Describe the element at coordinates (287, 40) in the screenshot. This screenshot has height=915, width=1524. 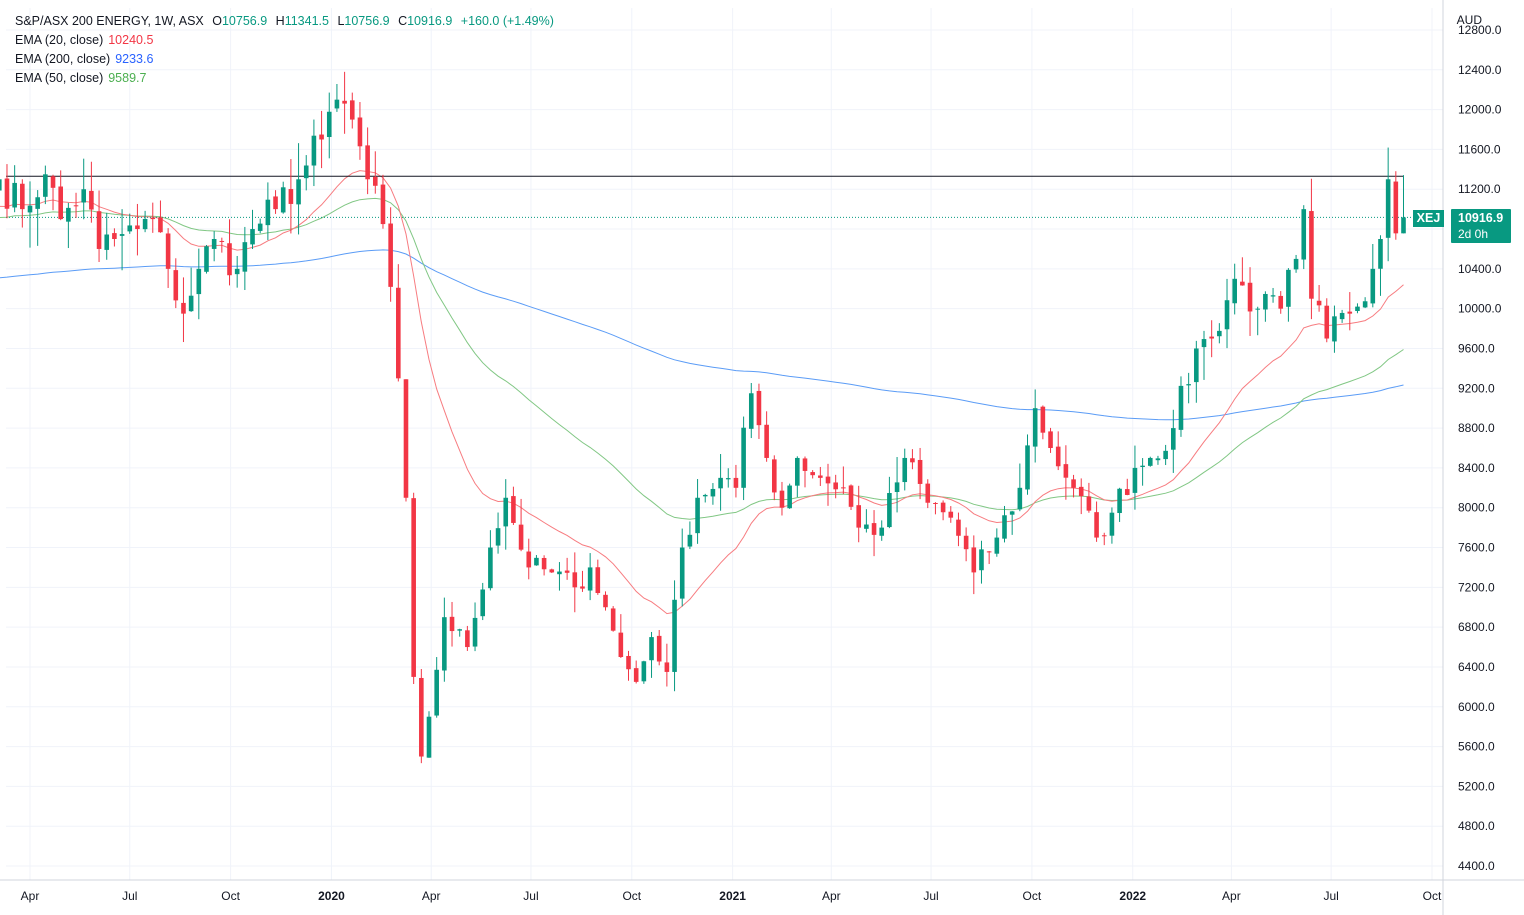
I see `ema20-legend: EMA (20, close) 10240.5` at that location.